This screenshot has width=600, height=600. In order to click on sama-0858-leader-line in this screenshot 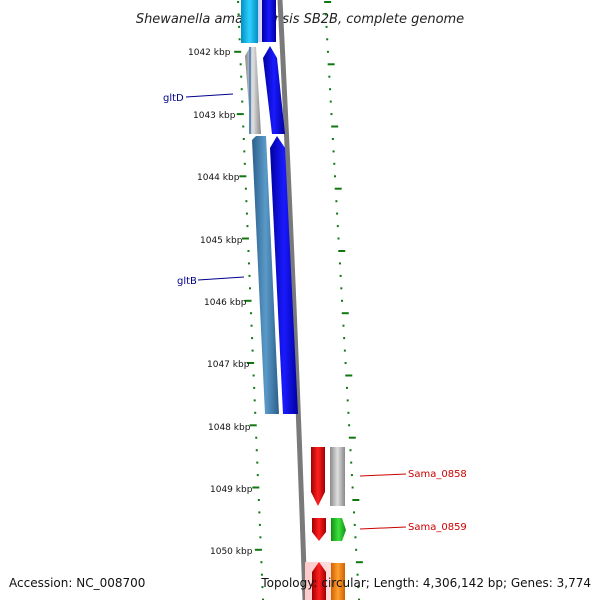, I will do `click(383, 475)`.